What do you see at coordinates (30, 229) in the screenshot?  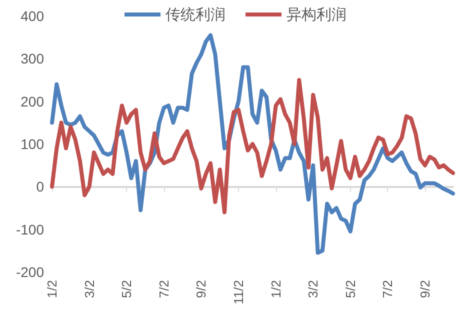 I see `y-tick-label: -100` at bounding box center [30, 229].